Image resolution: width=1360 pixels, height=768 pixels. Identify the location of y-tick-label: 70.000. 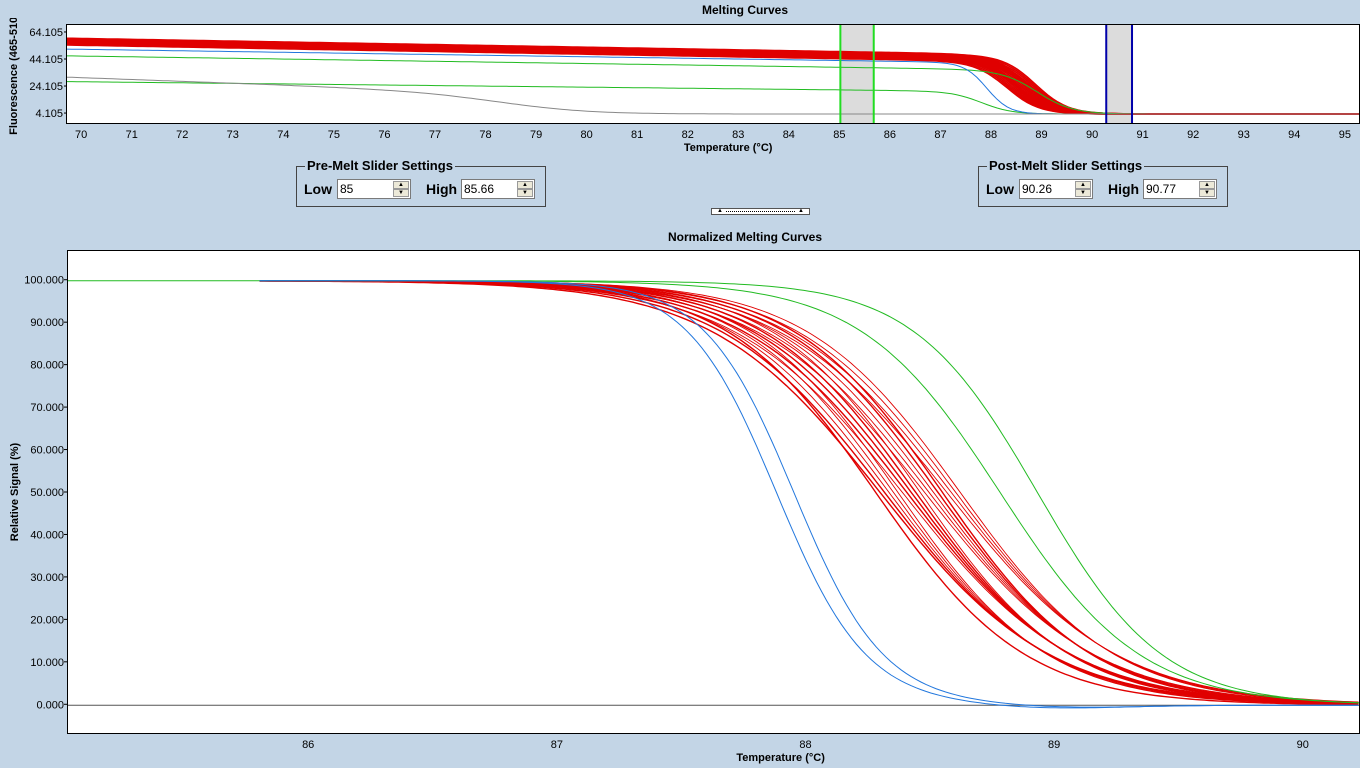
(47, 408).